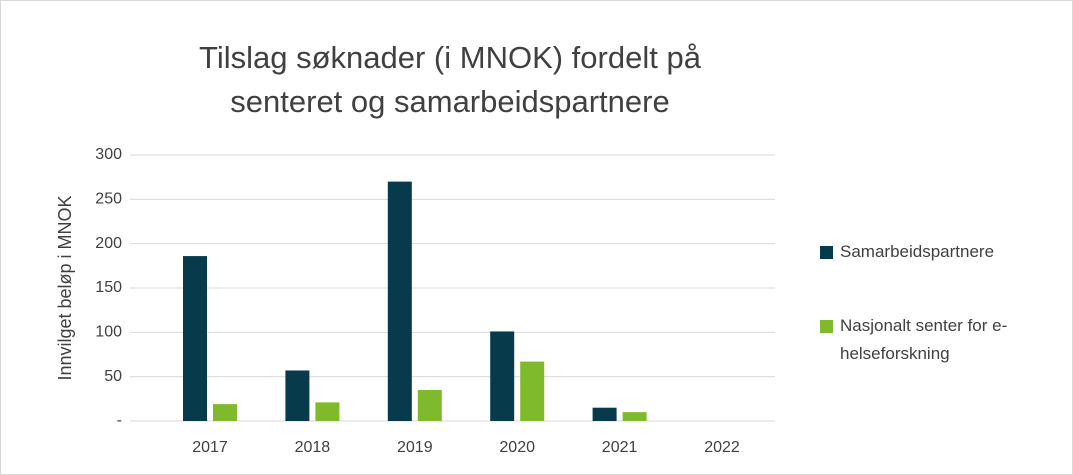 This screenshot has height=475, width=1073. Describe the element at coordinates (108, 287) in the screenshot. I see `y-tick-label: 150` at that location.